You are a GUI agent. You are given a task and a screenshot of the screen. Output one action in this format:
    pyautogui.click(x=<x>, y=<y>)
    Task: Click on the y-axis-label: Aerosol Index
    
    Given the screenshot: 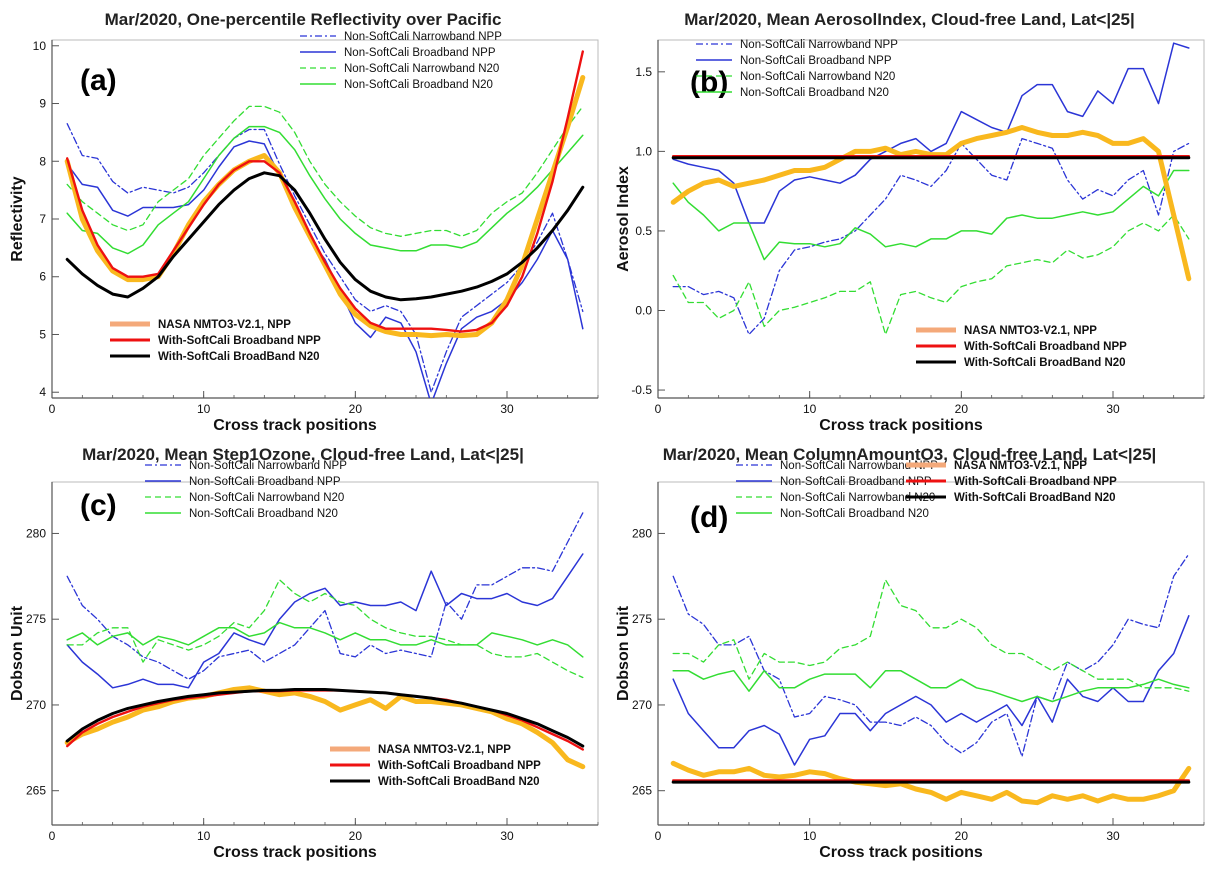 What is the action you would take?
    pyautogui.click(x=623, y=219)
    